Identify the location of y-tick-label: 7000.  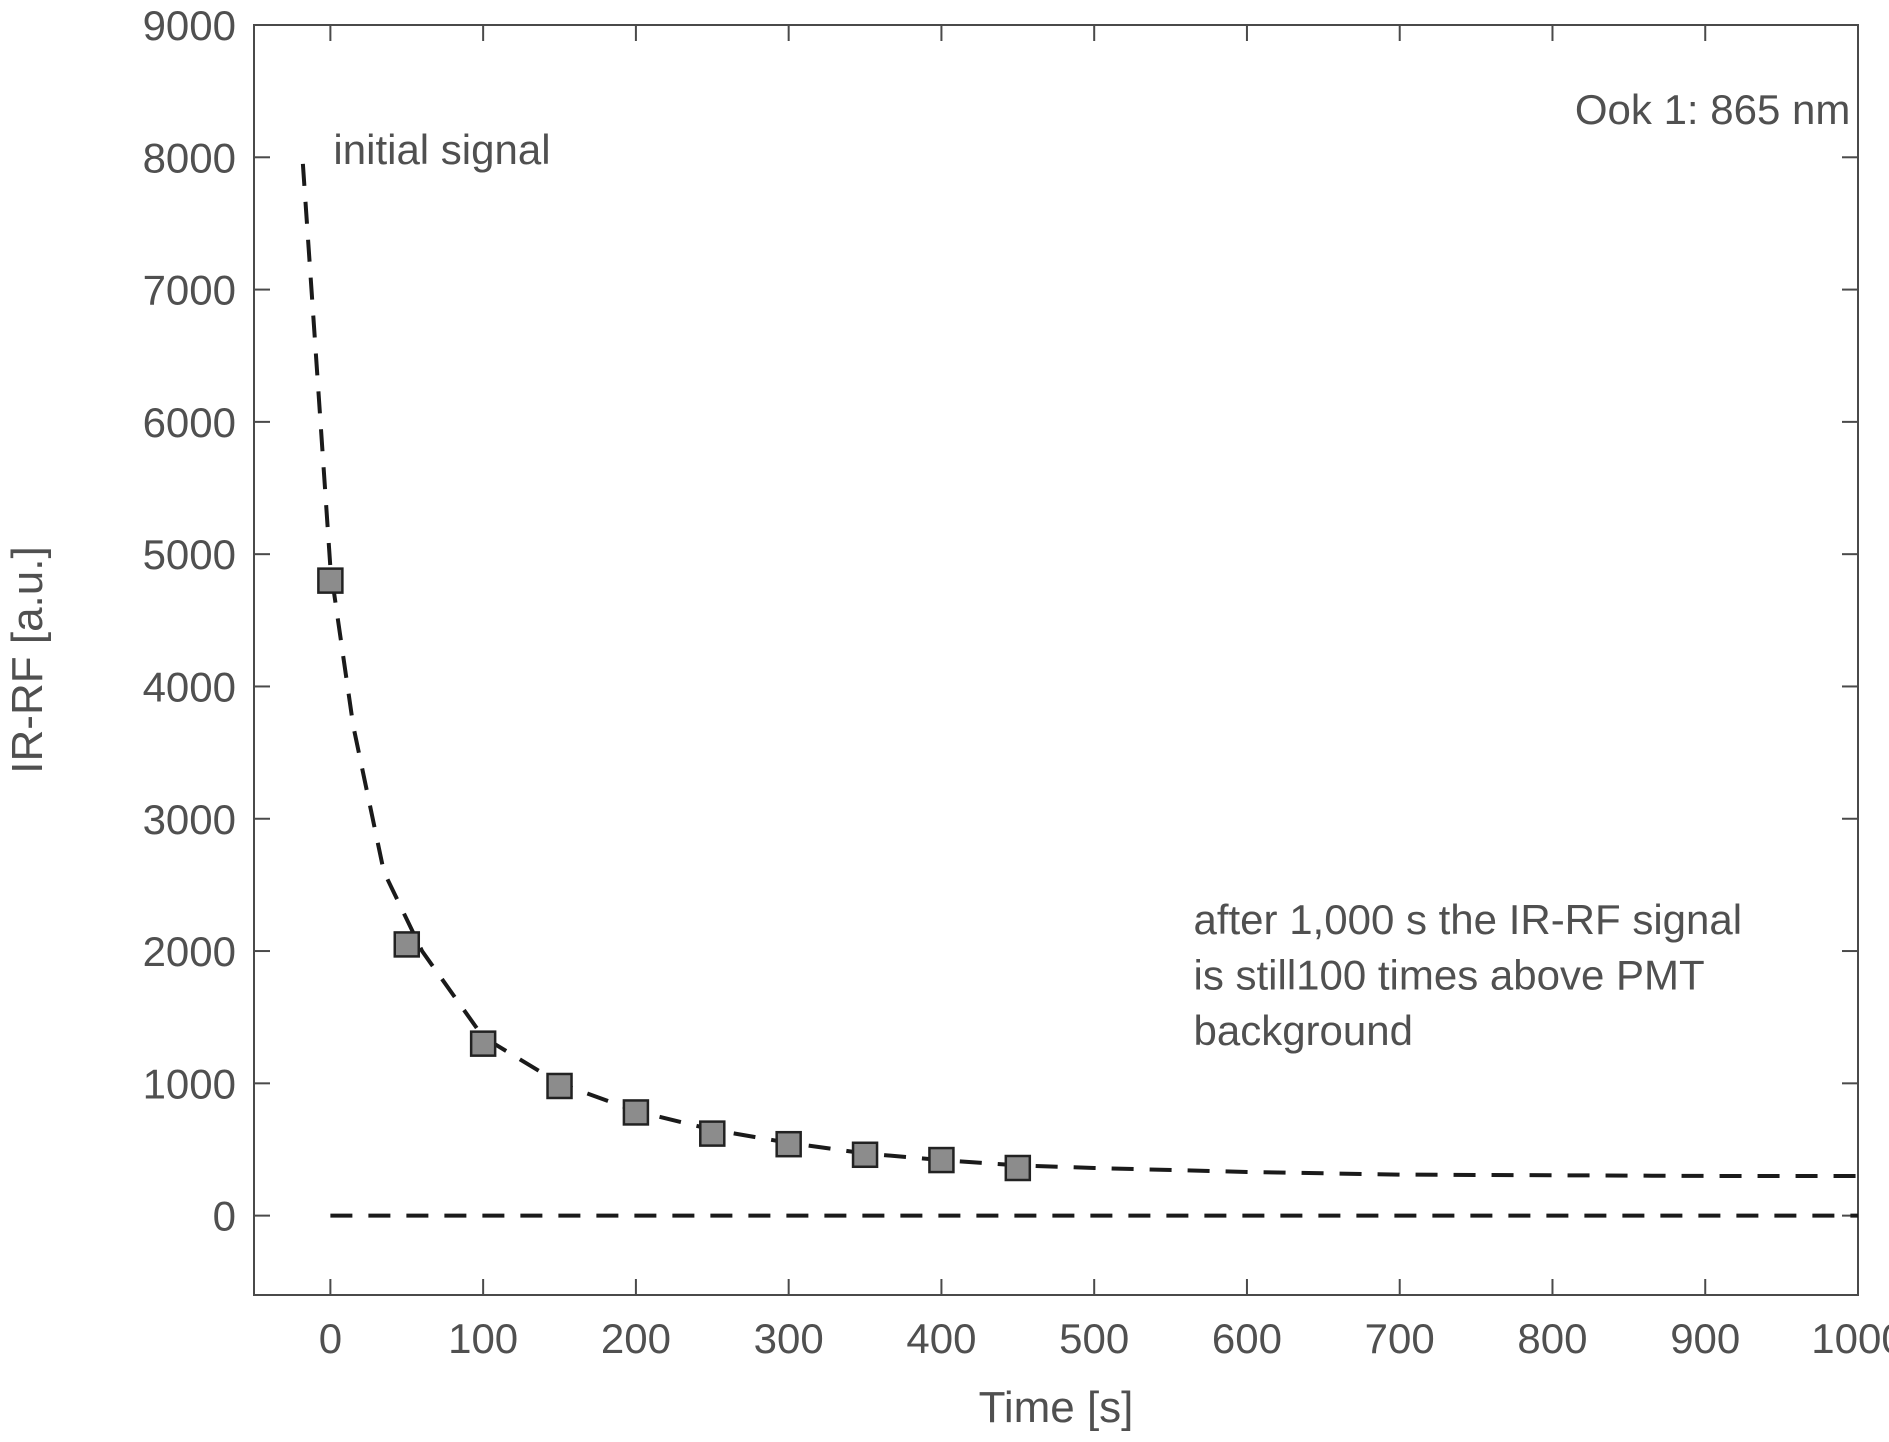
(189, 290).